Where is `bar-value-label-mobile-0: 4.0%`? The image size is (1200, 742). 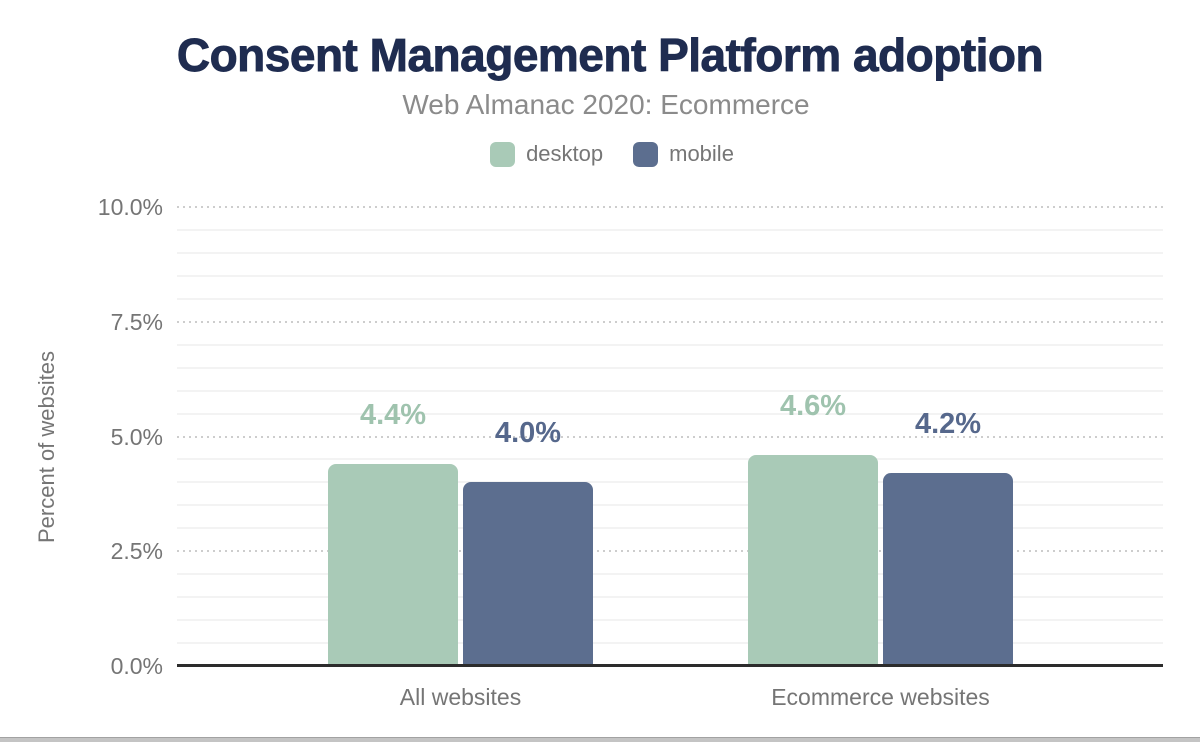 bar-value-label-mobile-0: 4.0% is located at coordinates (528, 433).